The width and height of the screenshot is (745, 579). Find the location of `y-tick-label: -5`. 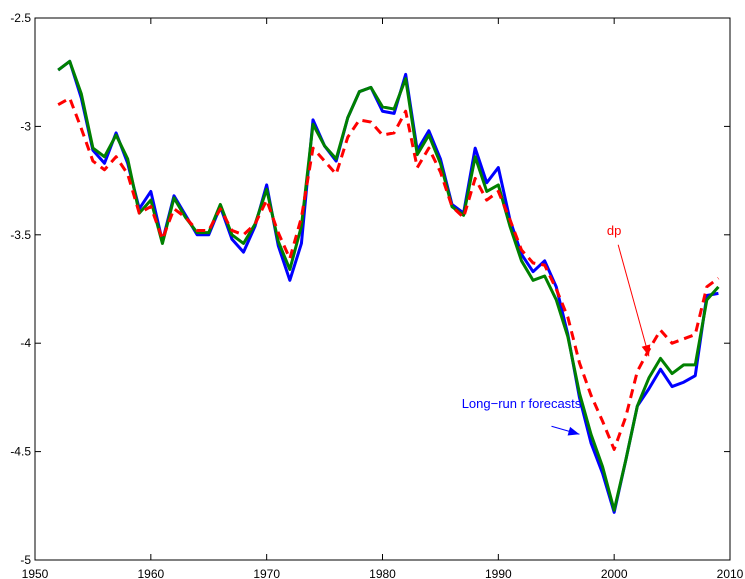

y-tick-label: -5 is located at coordinates (25, 560).